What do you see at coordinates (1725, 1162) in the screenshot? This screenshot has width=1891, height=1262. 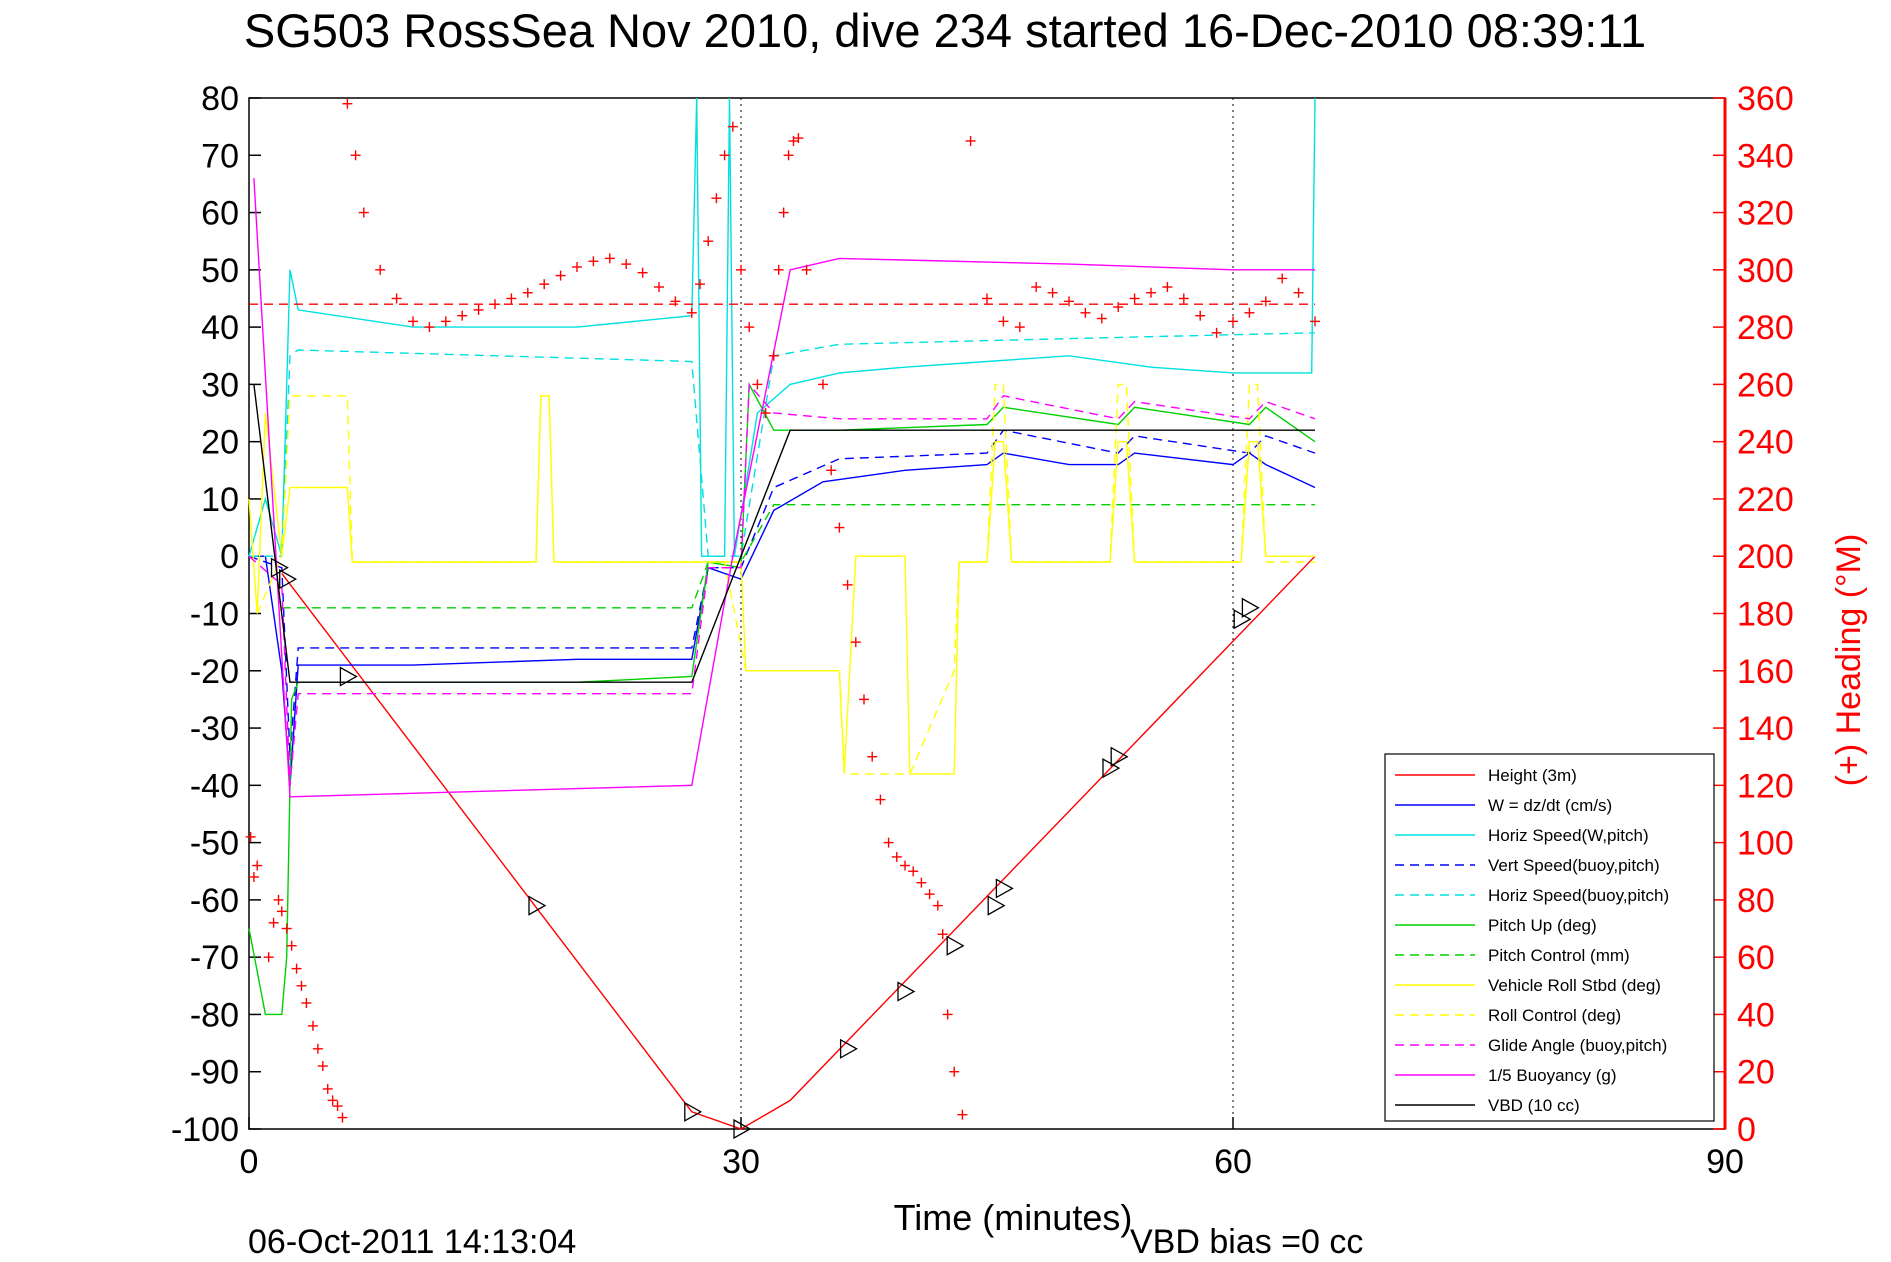 I see `x-tick-label: 90` at bounding box center [1725, 1162].